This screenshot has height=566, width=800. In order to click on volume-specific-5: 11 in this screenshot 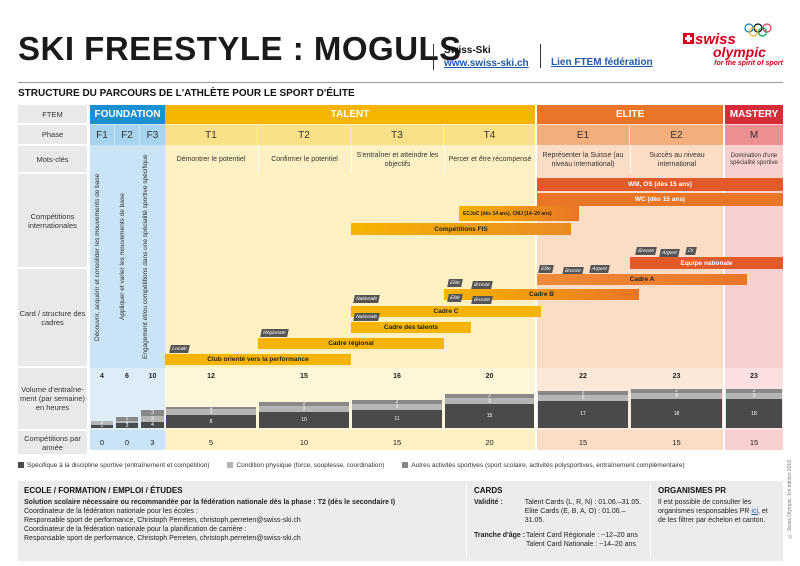, I will do `click(397, 419)`.